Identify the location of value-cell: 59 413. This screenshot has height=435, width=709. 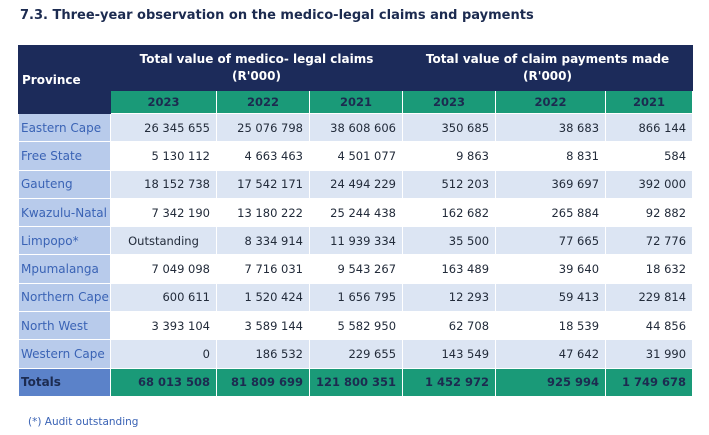
(551, 297).